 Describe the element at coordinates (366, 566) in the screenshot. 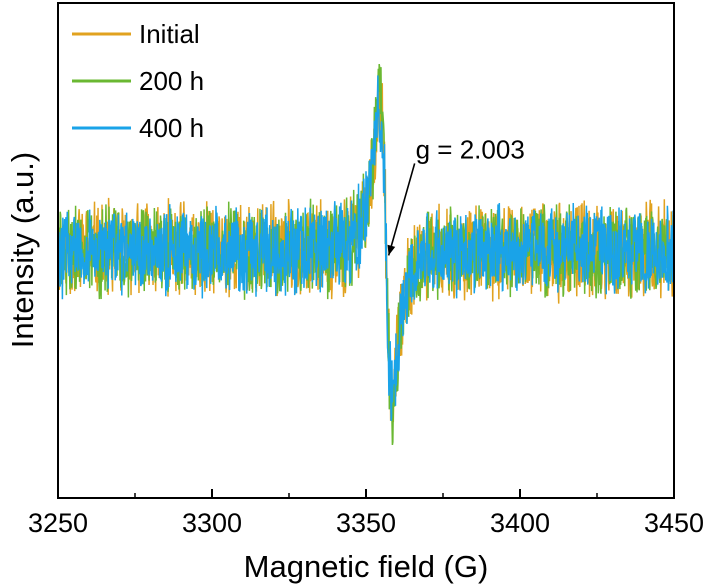

I see `x-axis-title: Magnetic field (G)` at that location.